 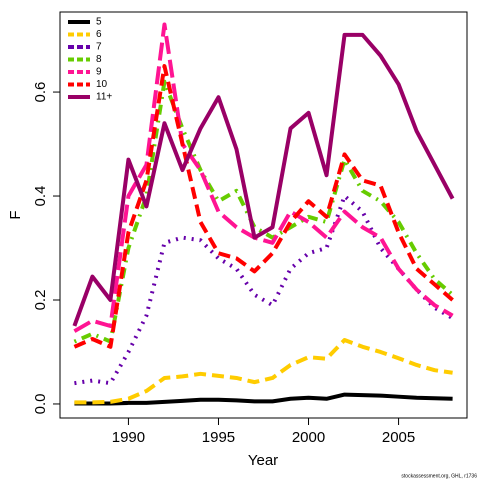 I want to click on x-tick-label: 1995, so click(x=218, y=437).